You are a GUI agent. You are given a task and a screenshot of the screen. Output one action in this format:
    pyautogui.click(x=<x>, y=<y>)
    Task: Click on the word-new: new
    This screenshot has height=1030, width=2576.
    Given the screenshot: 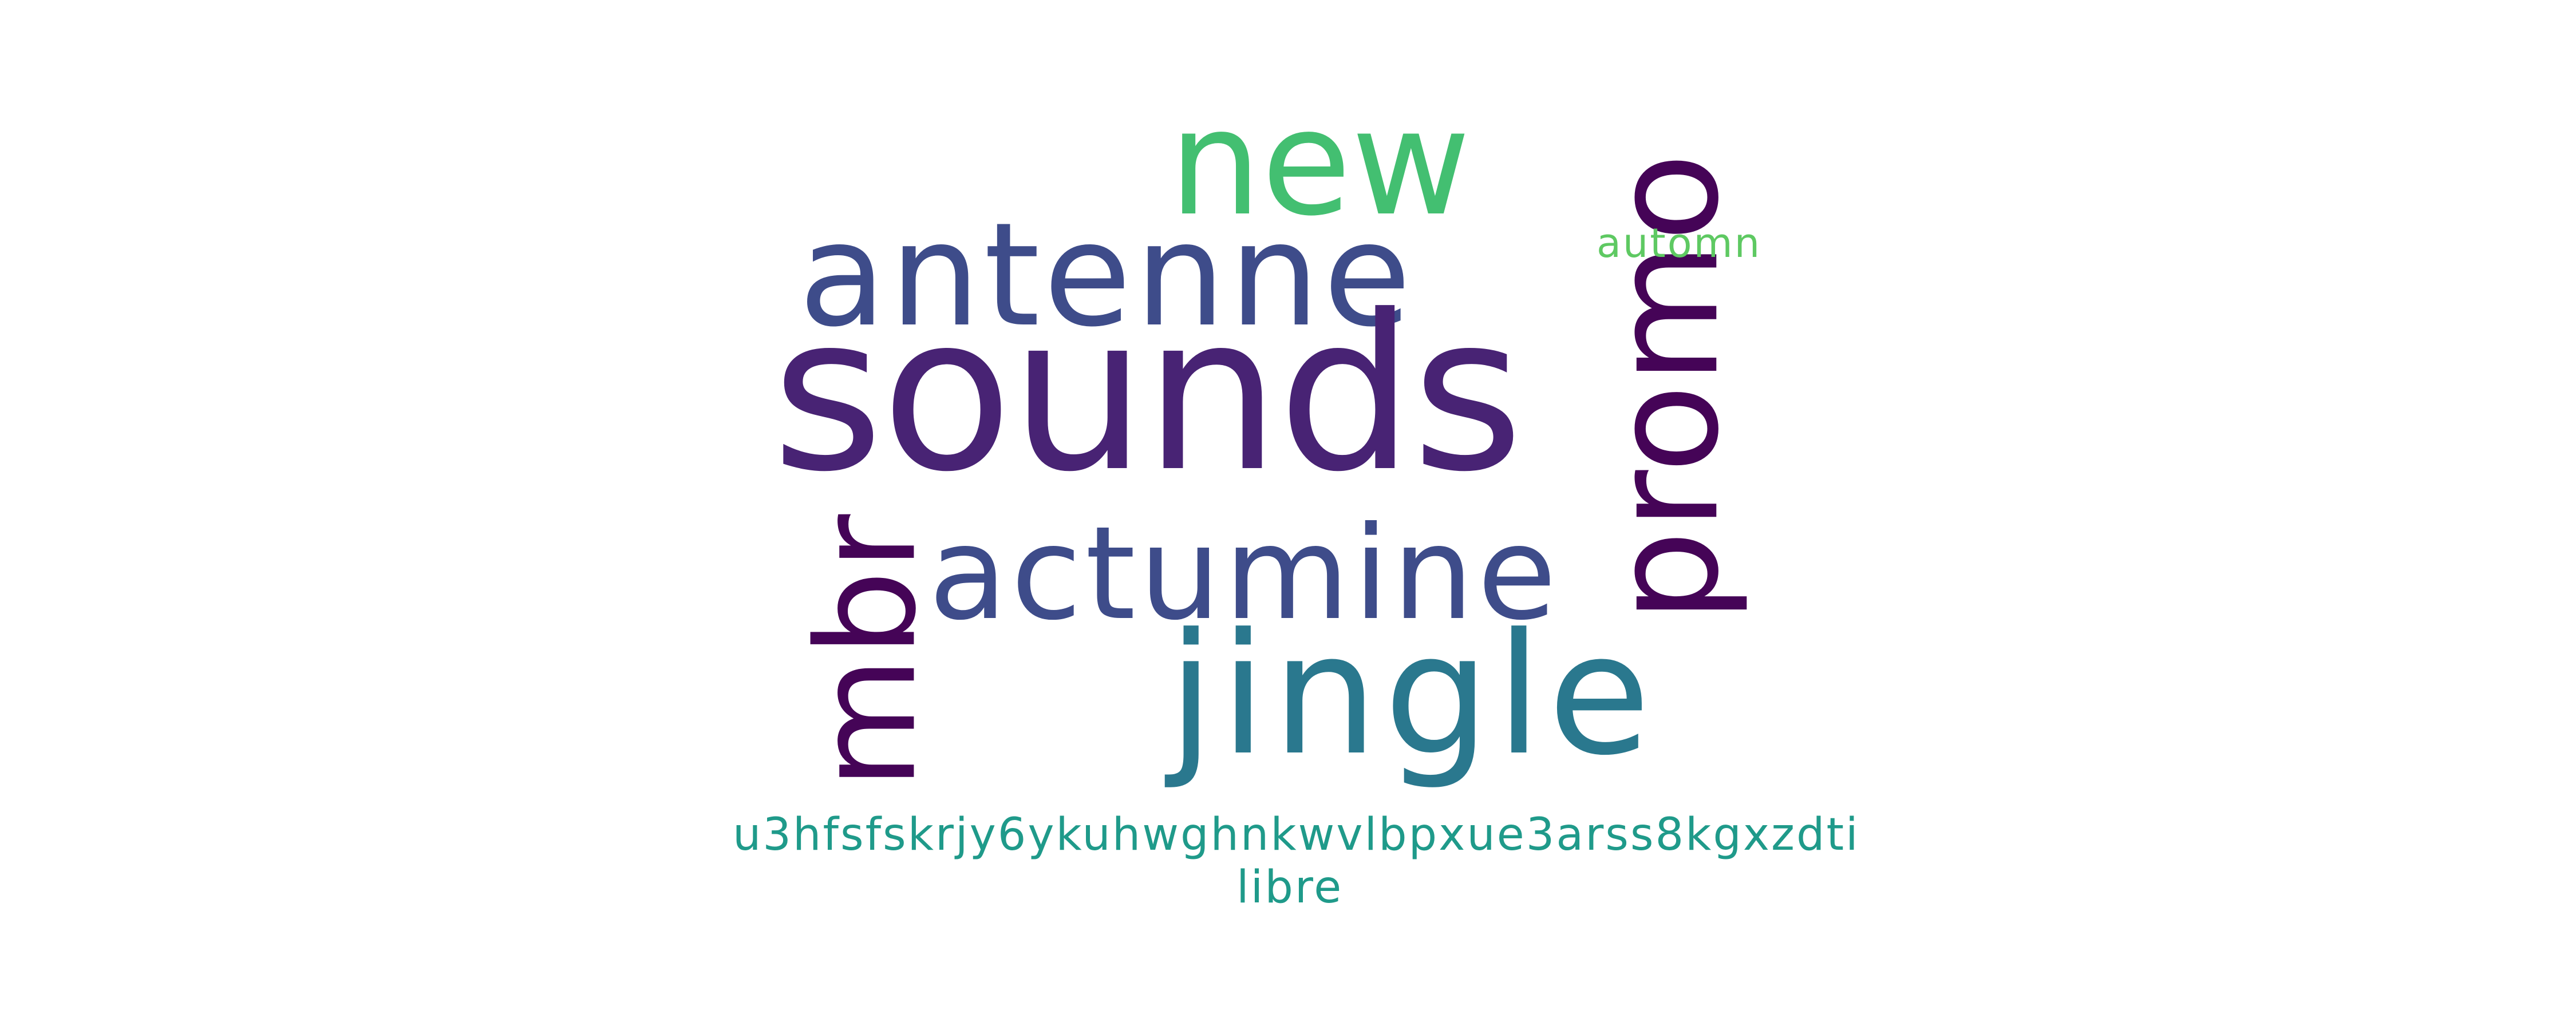 What is the action you would take?
    pyautogui.click(x=1320, y=163)
    